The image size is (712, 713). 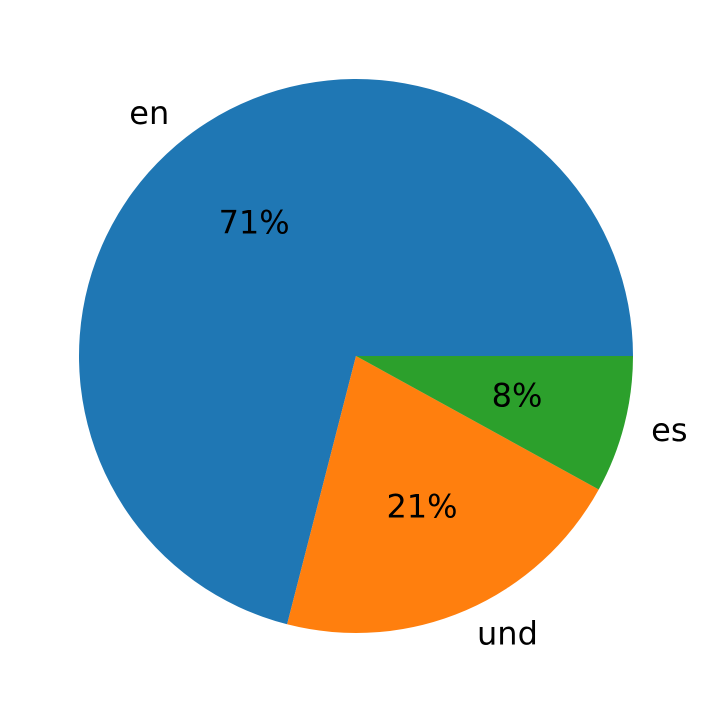 I want to click on percent-label: 71%, so click(x=254, y=223).